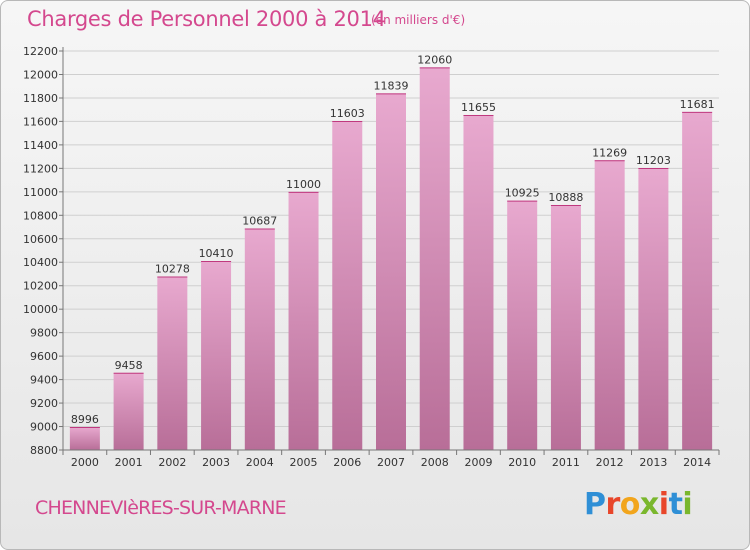  Describe the element at coordinates (613, 504) in the screenshot. I see `logo-letter: r` at that location.